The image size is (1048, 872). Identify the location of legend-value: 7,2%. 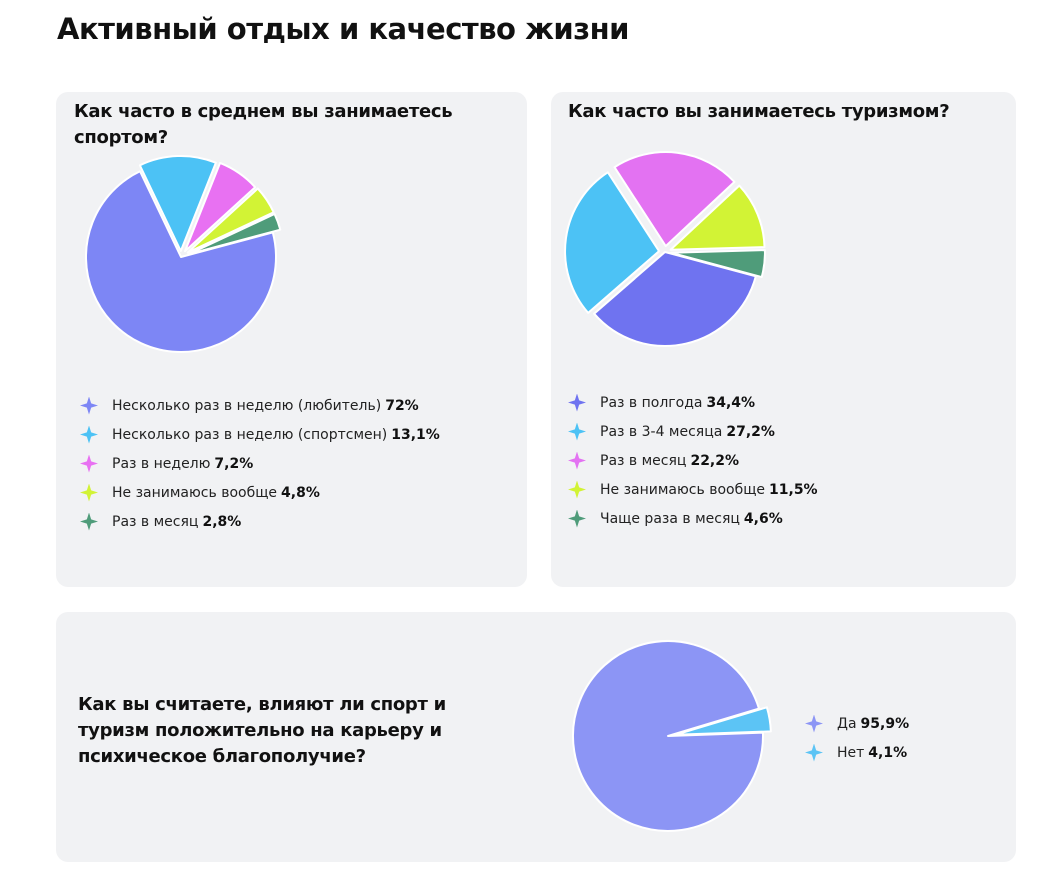
(234, 463).